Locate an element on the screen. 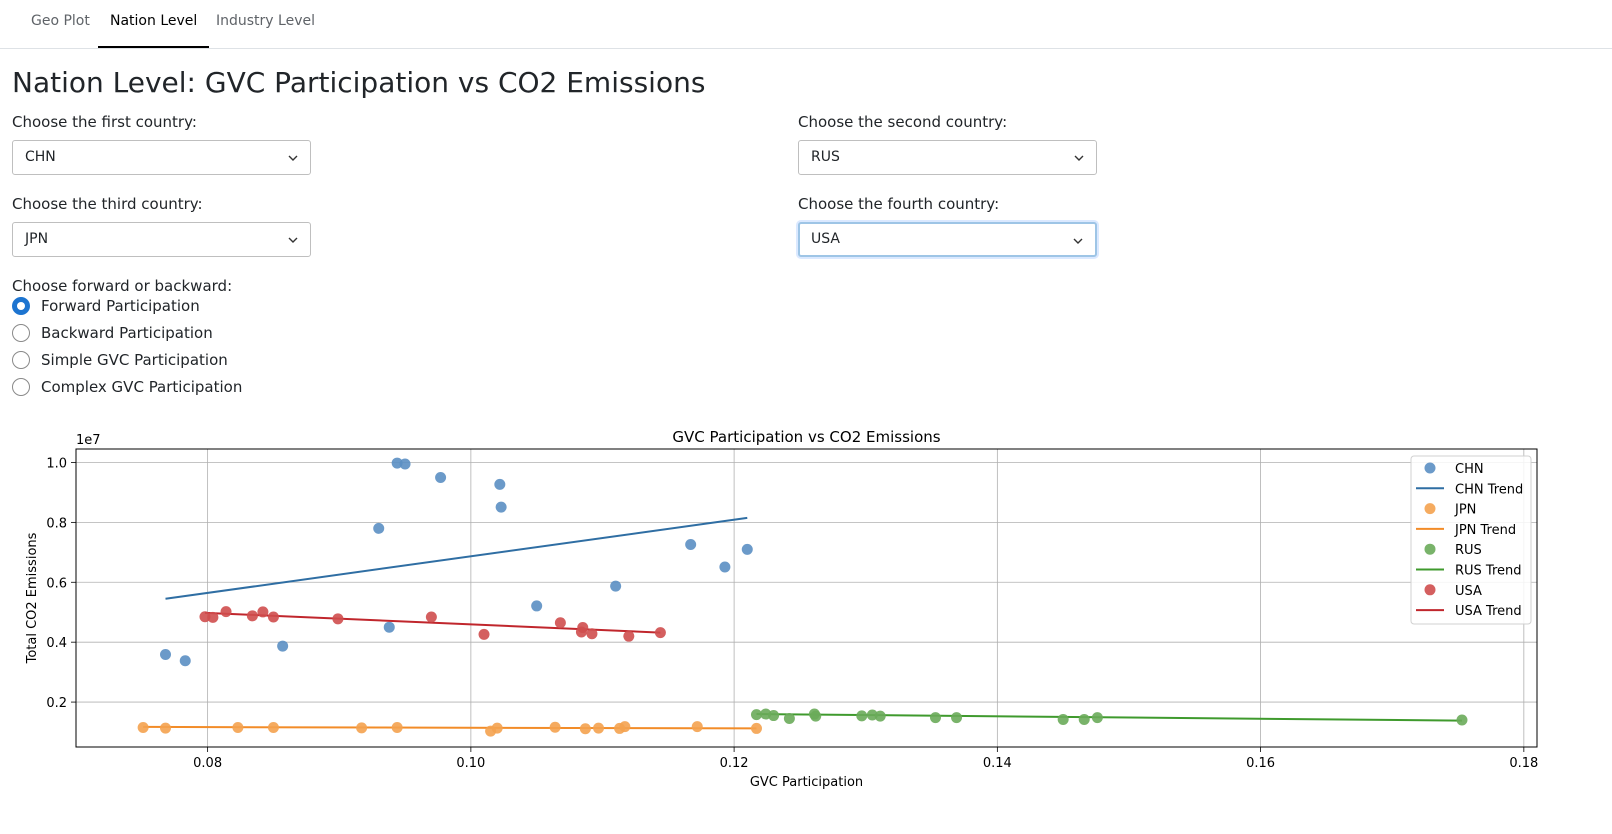 This screenshot has width=1612, height=834. radio-label: Complex GVC Participation is located at coordinates (142, 387).